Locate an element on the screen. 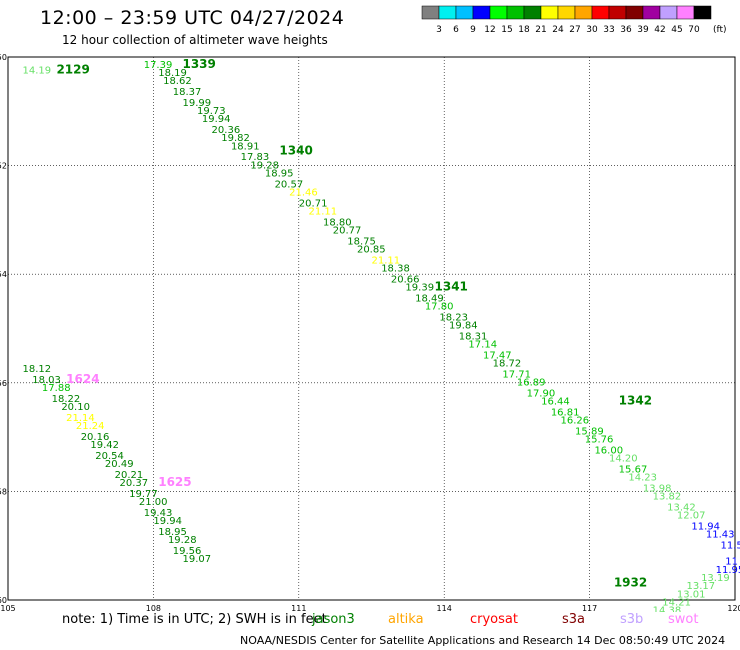 The height and width of the screenshot is (650, 740). color-scale-tick: 33 is located at coordinates (608, 30).